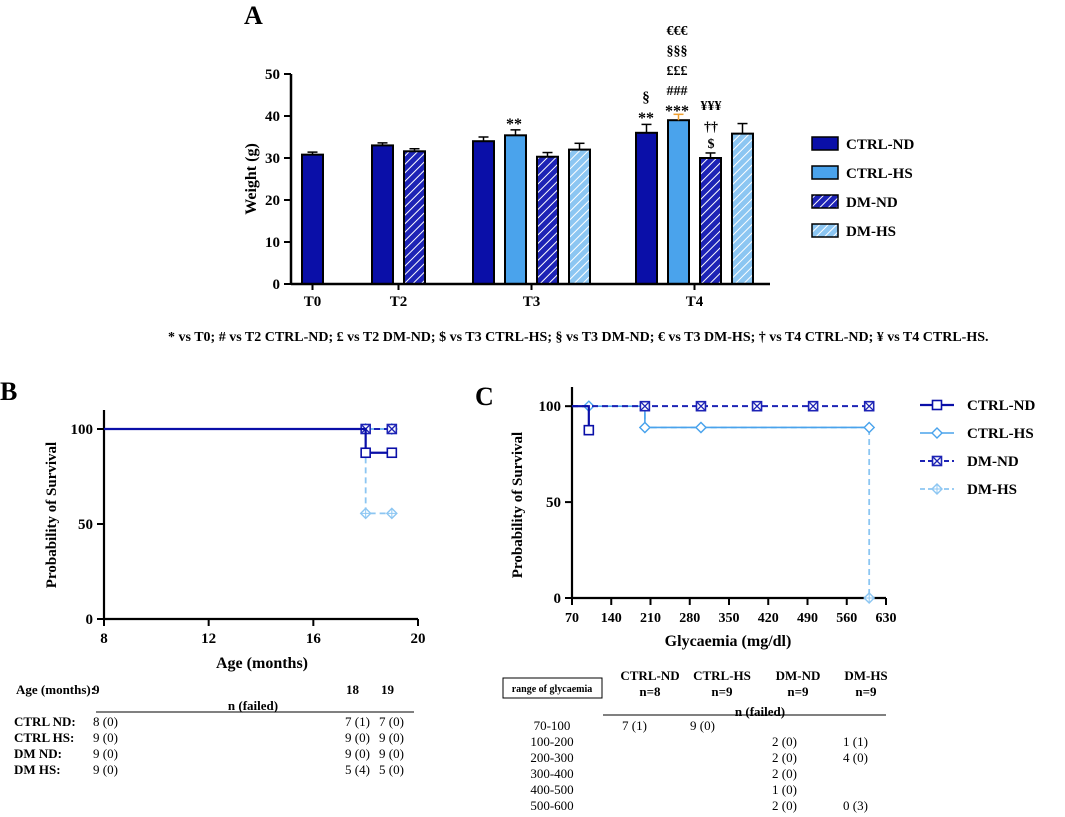 Image resolution: width=1065 pixels, height=817 pixels. What do you see at coordinates (96, 689) in the screenshot?
I see `table-b-time-9: 9` at bounding box center [96, 689].